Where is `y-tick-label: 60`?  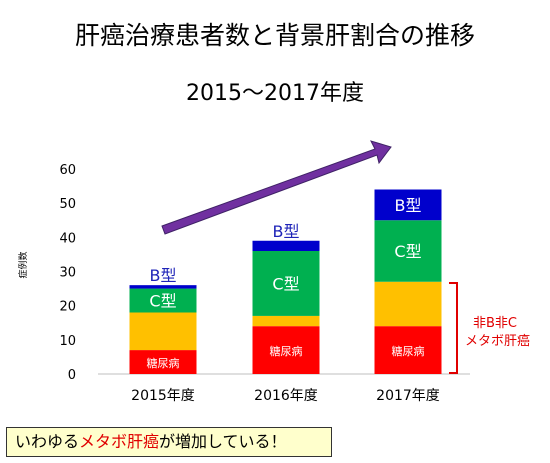 y-tick-label: 60 is located at coordinates (67, 170).